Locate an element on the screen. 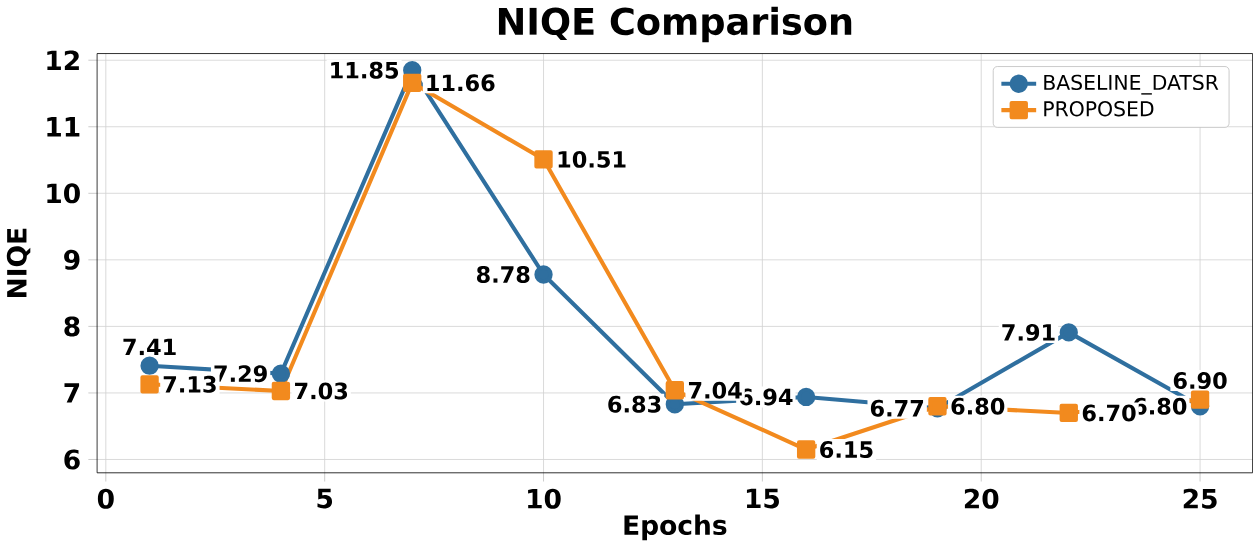 The height and width of the screenshot is (547, 1253). data-label: 6.15 is located at coordinates (846, 449).